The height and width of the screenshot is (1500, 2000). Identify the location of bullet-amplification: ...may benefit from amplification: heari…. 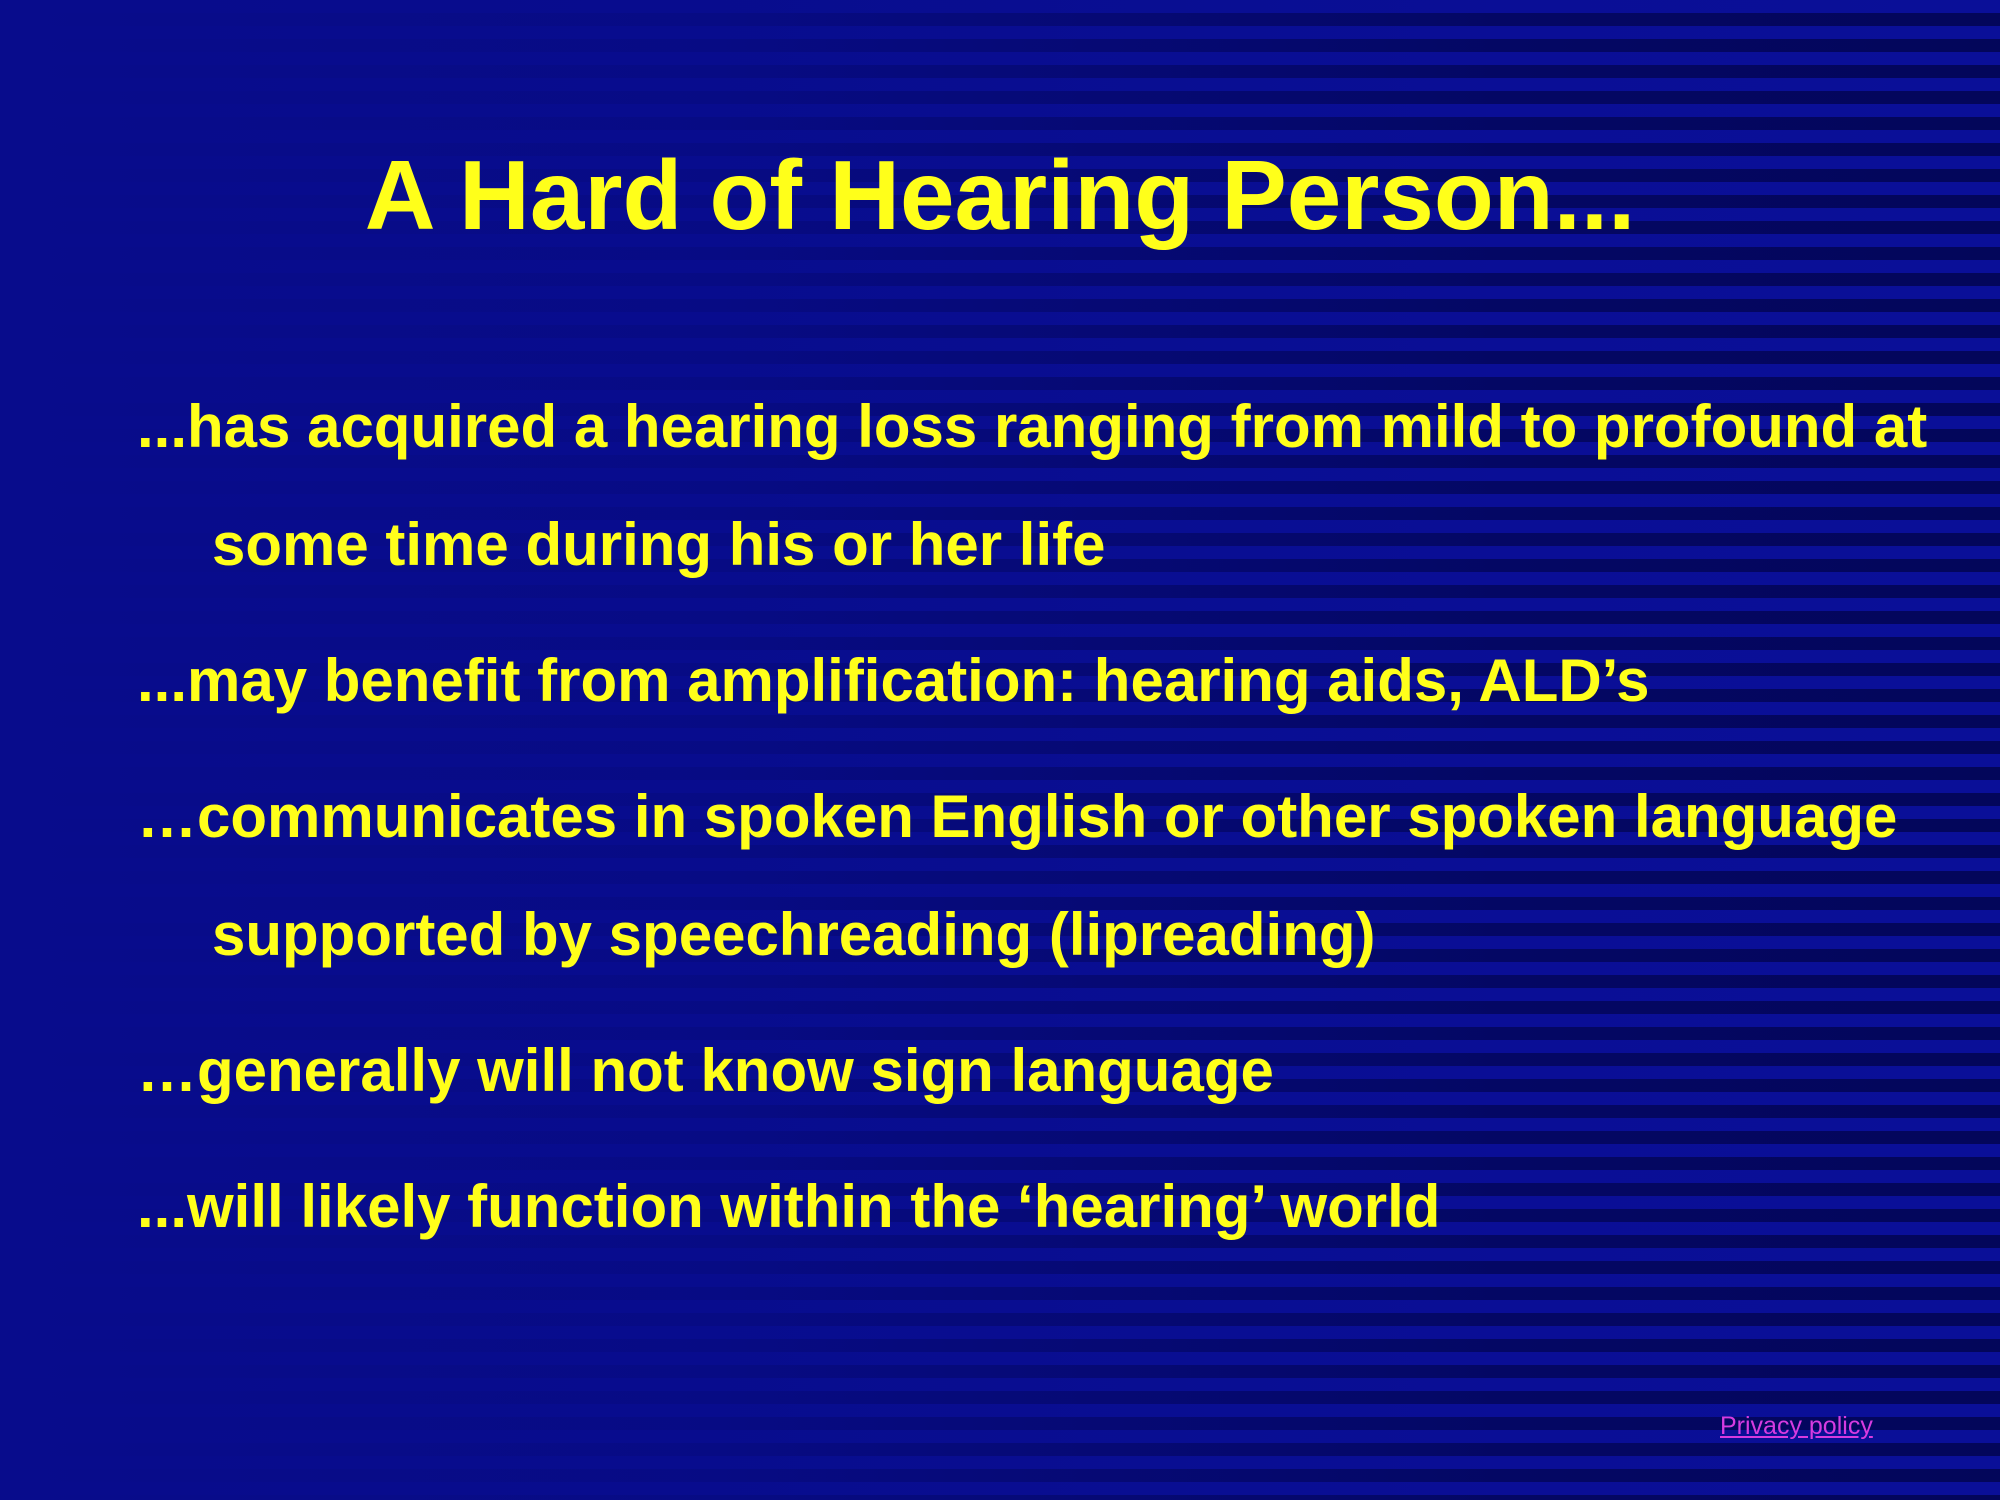
(893, 680).